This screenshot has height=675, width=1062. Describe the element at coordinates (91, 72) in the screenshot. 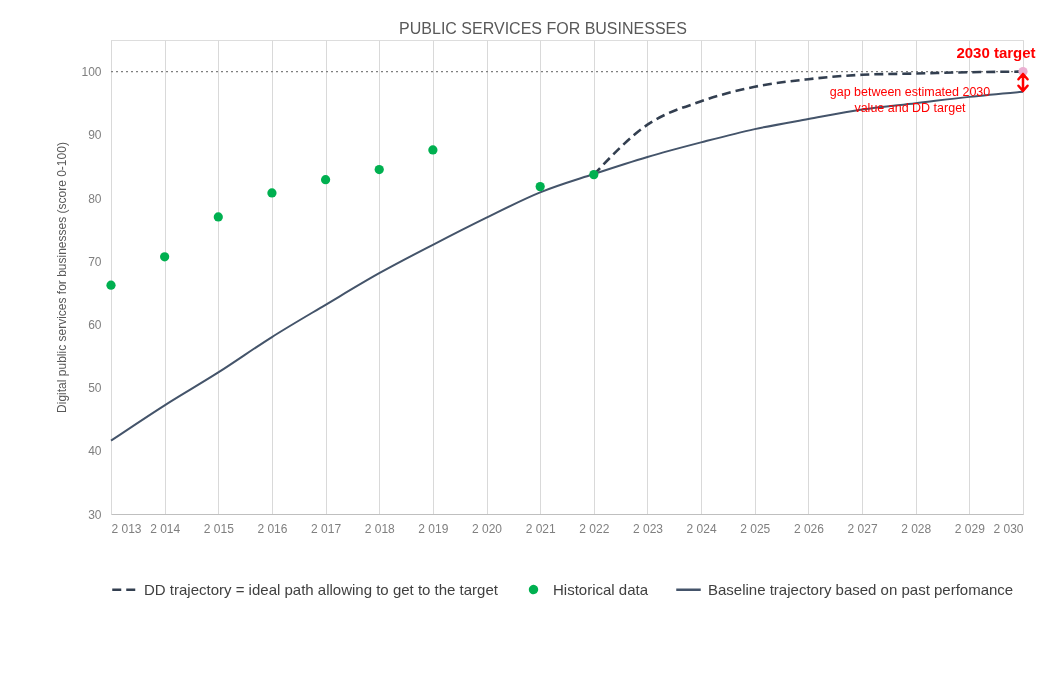

I see `y-tick-label: 100` at that location.